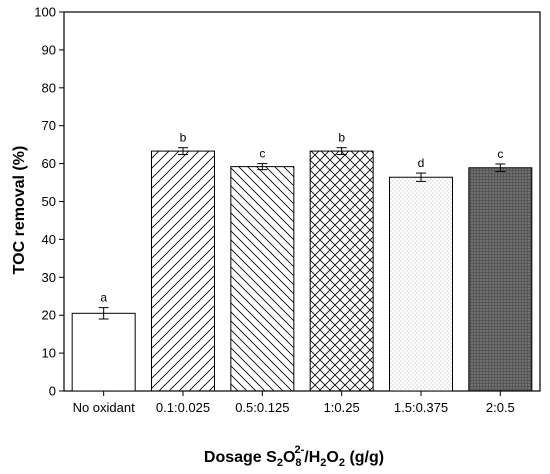  Describe the element at coordinates (183, 407) in the screenshot. I see `x-tick-label: 0.1:0.025` at that location.